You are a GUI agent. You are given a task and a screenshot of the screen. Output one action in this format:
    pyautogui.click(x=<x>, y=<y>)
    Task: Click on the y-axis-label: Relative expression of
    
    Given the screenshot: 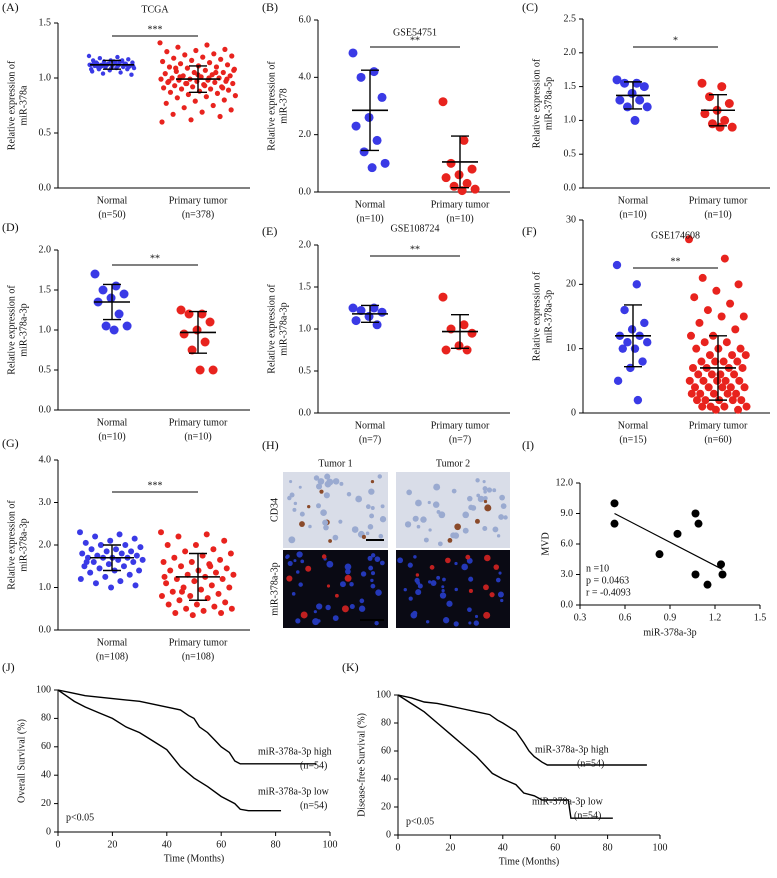 What is the action you would take?
    pyautogui.click(x=11, y=545)
    